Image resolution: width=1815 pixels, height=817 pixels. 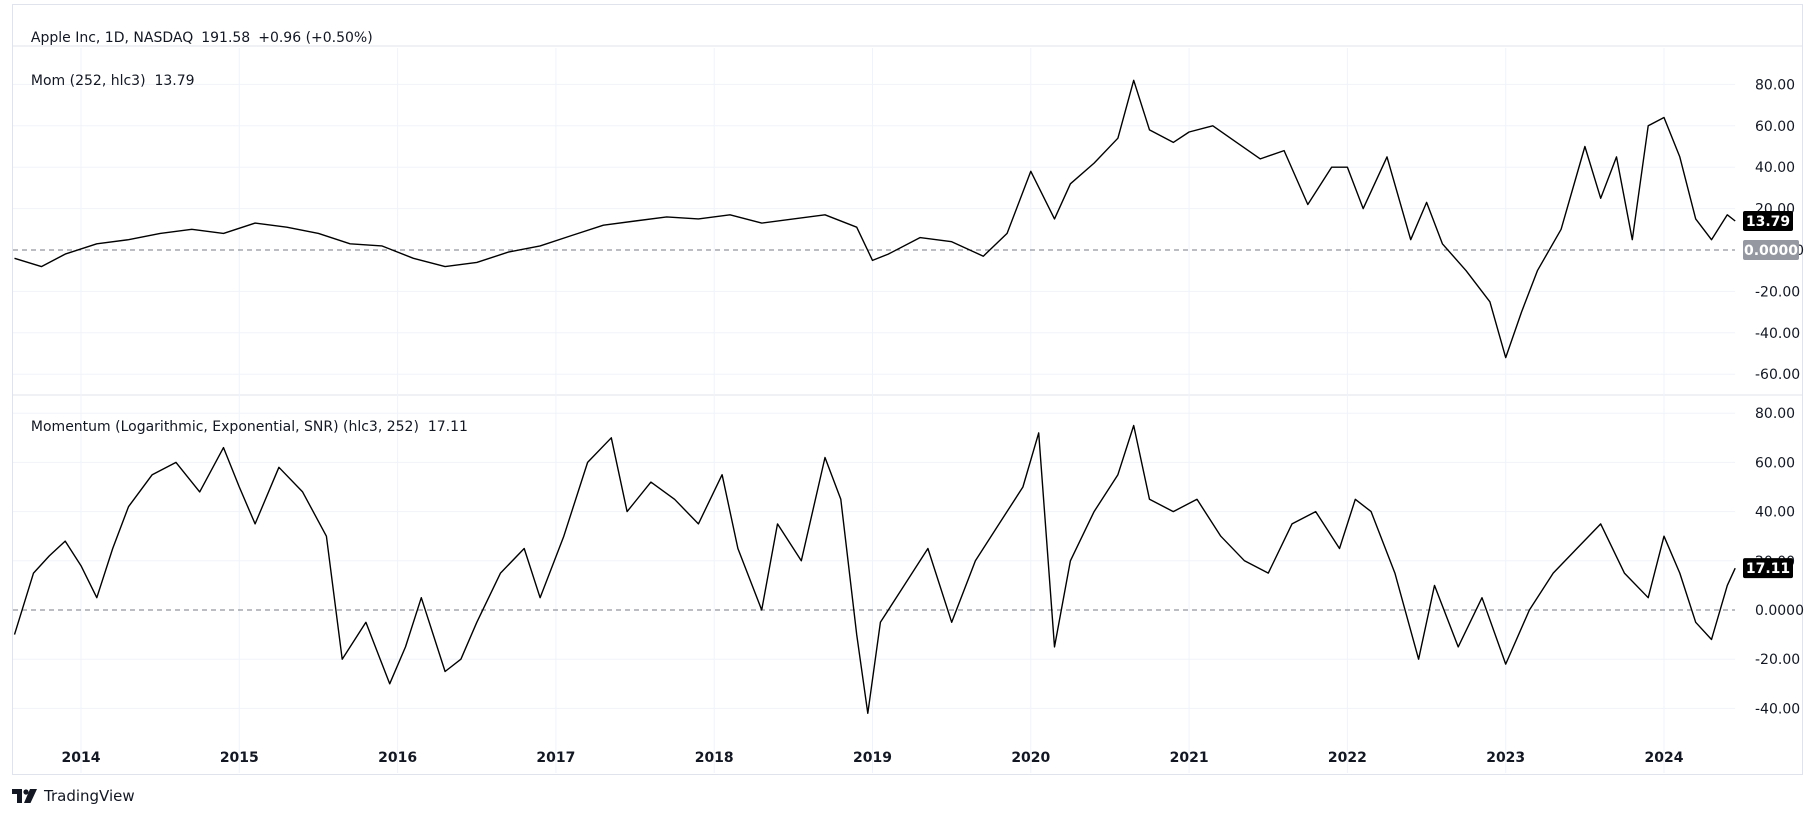 I want to click on tradingview-logo-icon, so click(x=24, y=796).